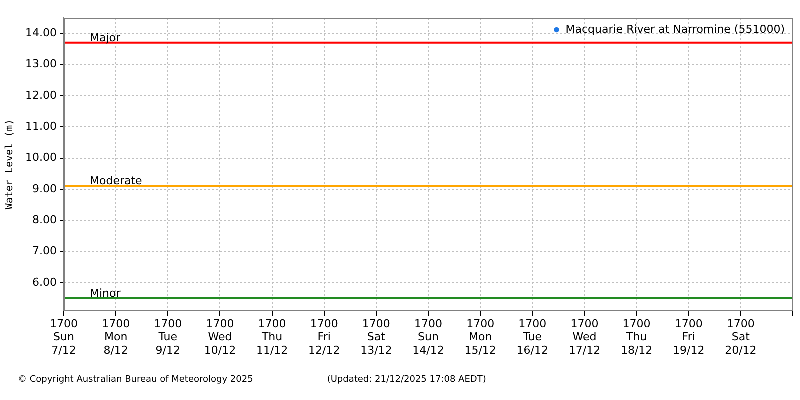 The image size is (800, 400). Describe the element at coordinates (41, 126) in the screenshot. I see `y-tick-label: 11.00` at that location.